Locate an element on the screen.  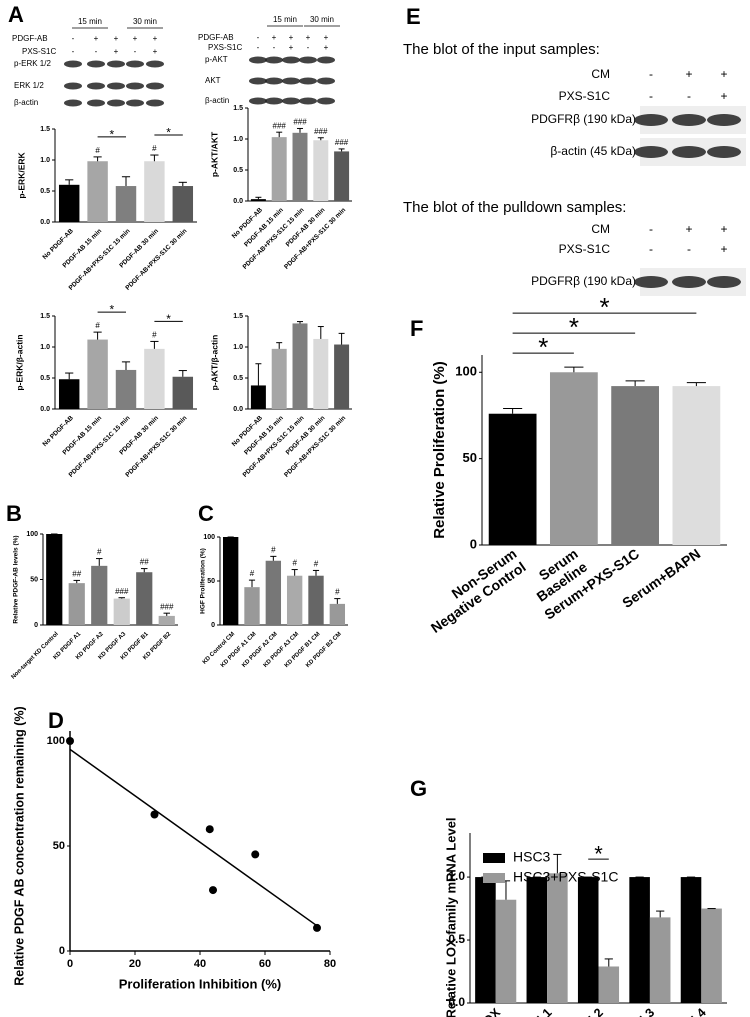
y-tick-label: 50 is located at coordinates (59, 846).